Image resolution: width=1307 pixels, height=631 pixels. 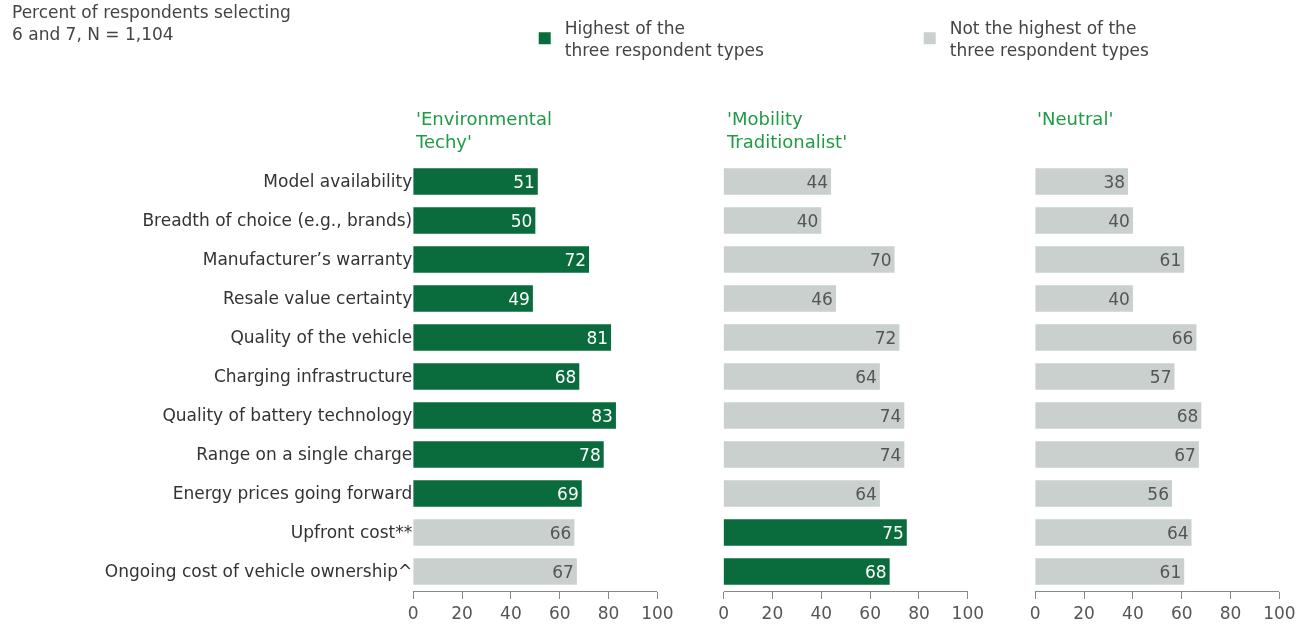 What do you see at coordinates (338, 181) in the screenshot?
I see `y-tick-label: Model availability` at bounding box center [338, 181].